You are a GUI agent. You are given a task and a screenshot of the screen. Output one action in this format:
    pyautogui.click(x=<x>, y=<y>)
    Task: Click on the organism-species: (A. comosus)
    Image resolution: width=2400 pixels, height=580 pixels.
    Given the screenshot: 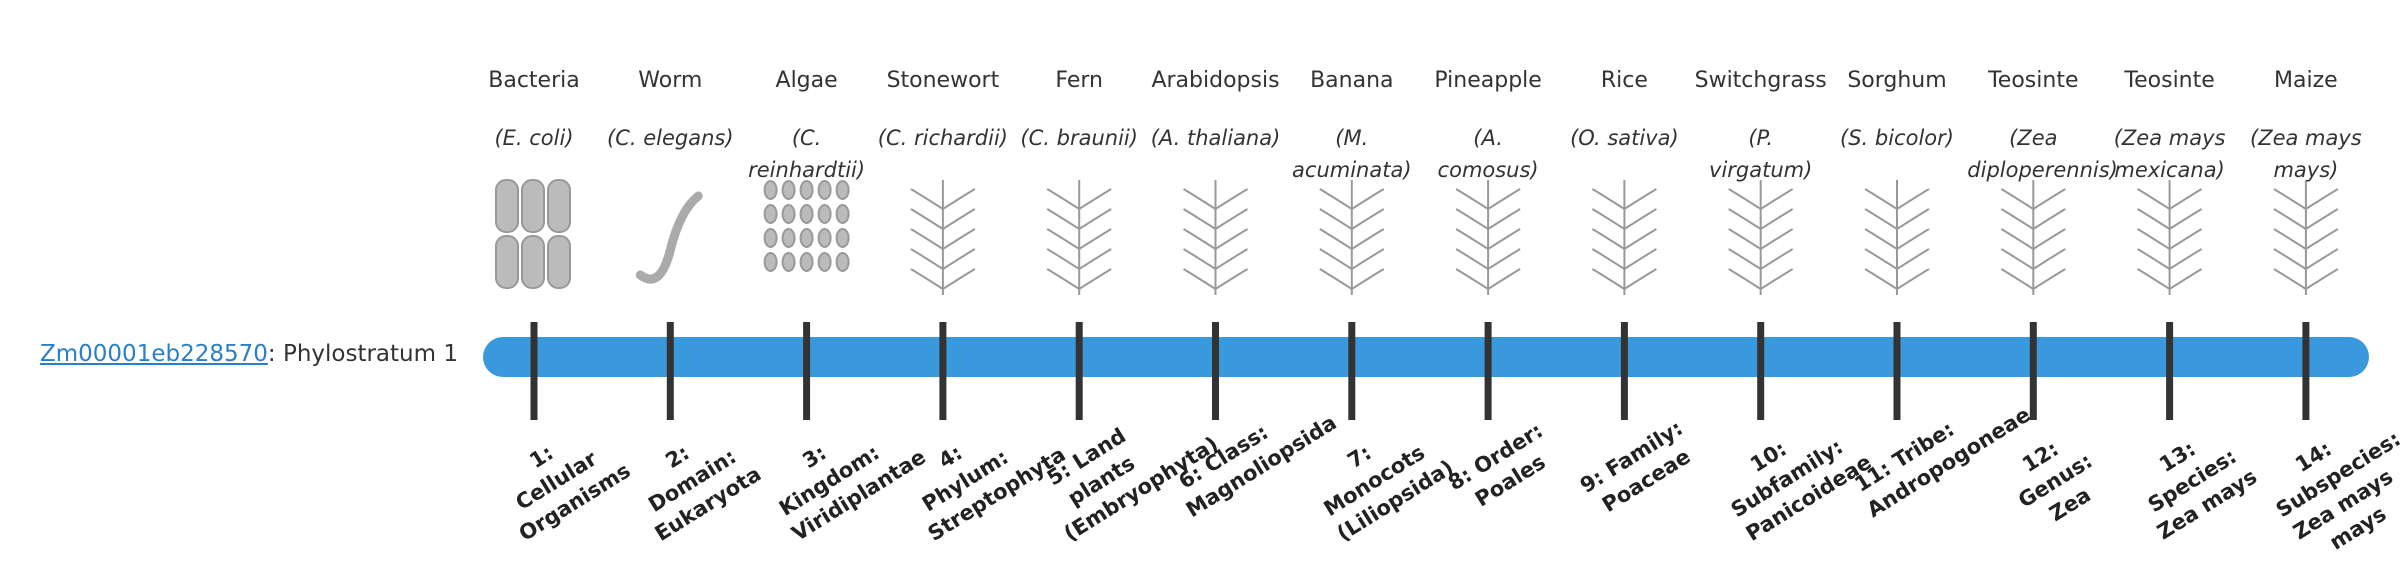 What is the action you would take?
    pyautogui.click(x=1488, y=154)
    